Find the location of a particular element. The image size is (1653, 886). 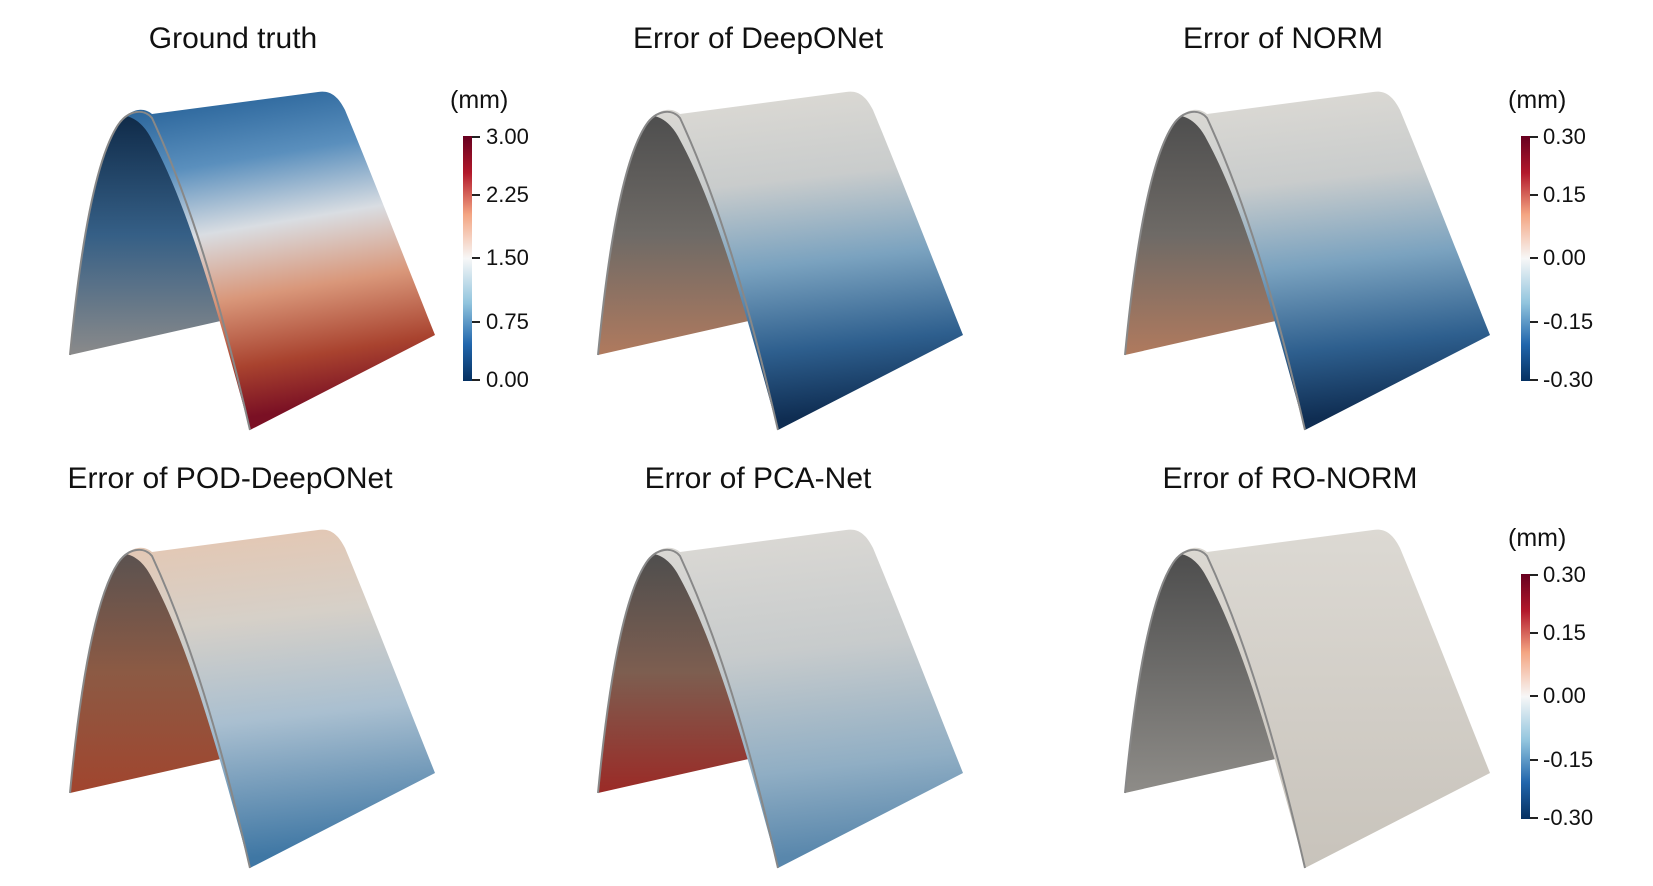

shell-ro-norm is located at coordinates (1307, 699).